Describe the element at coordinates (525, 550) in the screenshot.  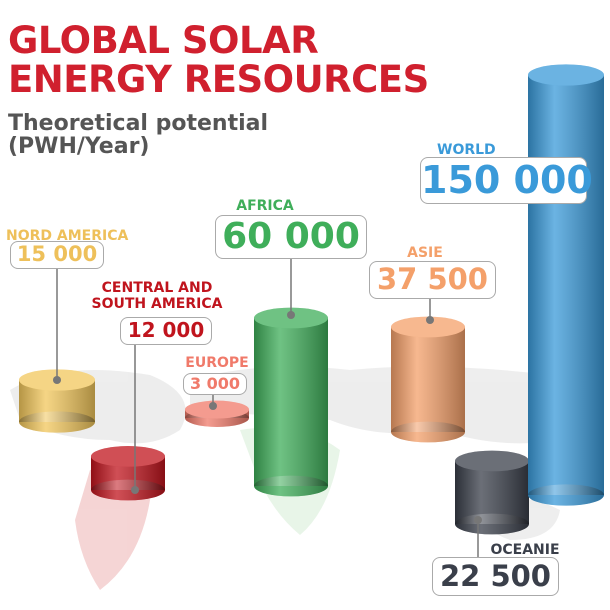
I see `category-label: OCEANIE` at that location.